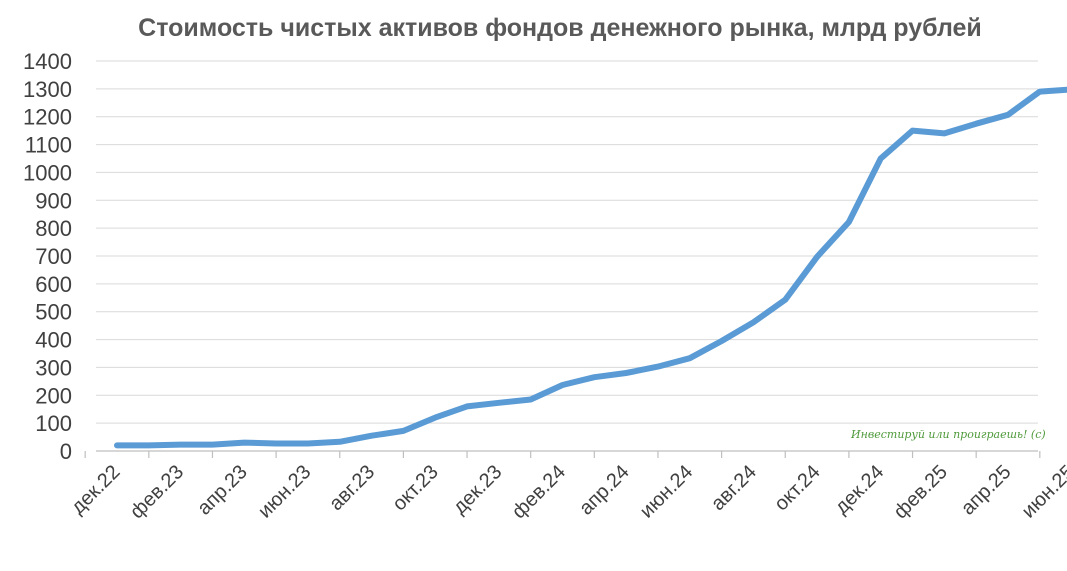 The height and width of the screenshot is (571, 1067). I want to click on x-tick-label: фев.24, so click(539, 492).